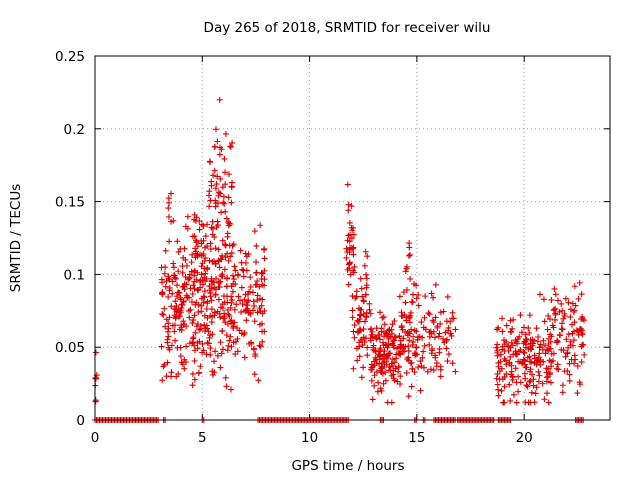  Describe the element at coordinates (80, 421) in the screenshot. I see `y-tick-label: 0` at that location.